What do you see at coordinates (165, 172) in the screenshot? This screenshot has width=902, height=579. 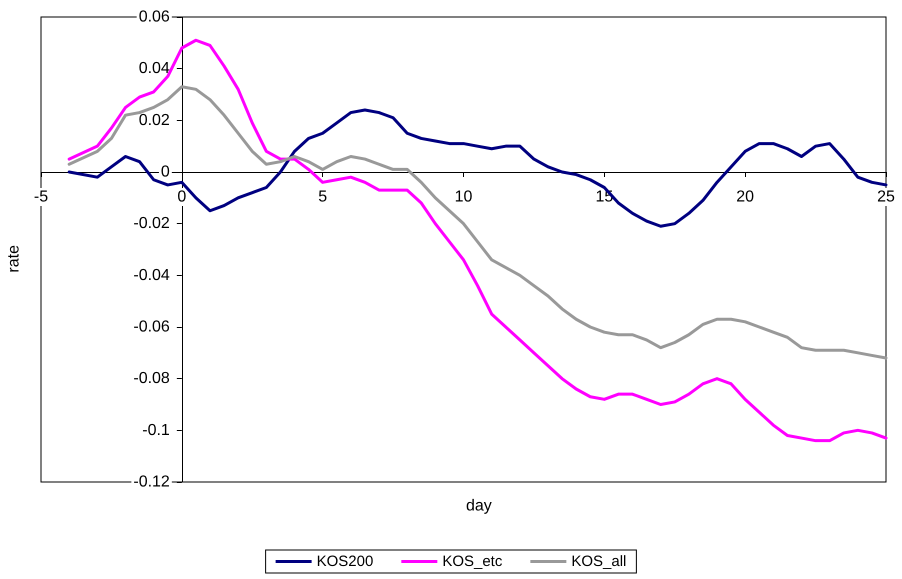 I see `y-tick-label: 0` at bounding box center [165, 172].